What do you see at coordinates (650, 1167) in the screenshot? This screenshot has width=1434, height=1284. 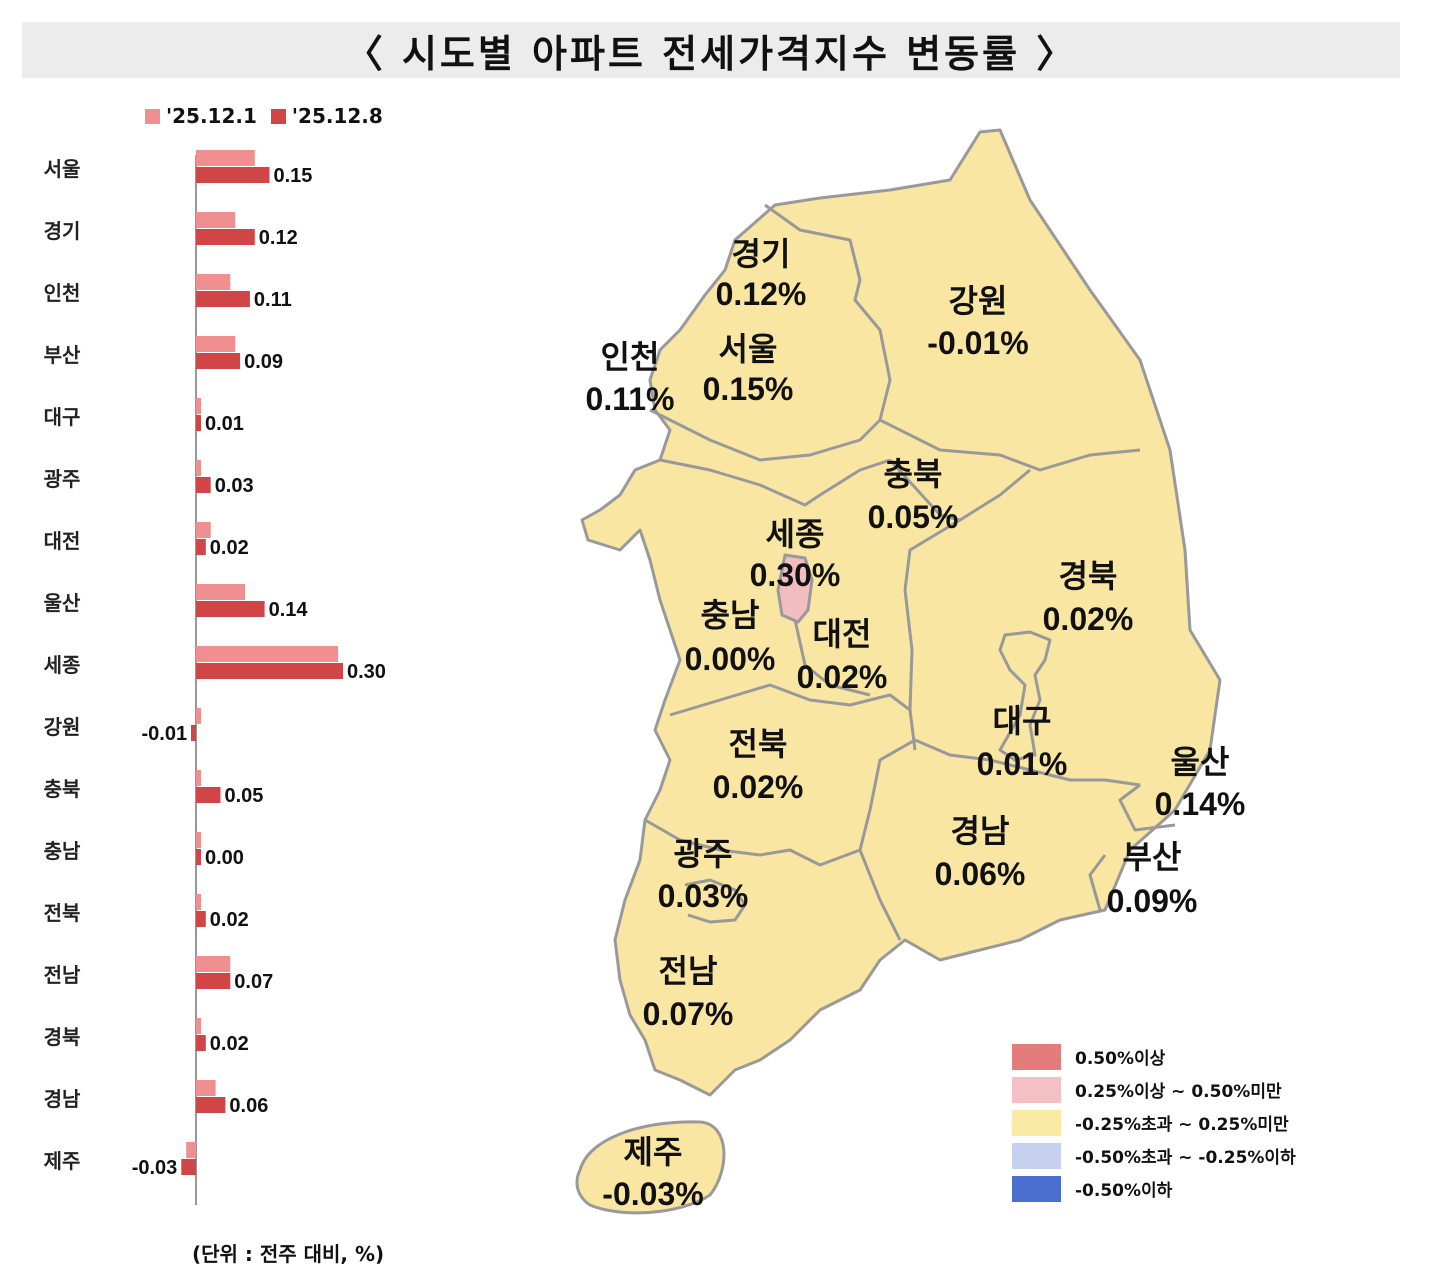 I see `jeju-shape` at bounding box center [650, 1167].